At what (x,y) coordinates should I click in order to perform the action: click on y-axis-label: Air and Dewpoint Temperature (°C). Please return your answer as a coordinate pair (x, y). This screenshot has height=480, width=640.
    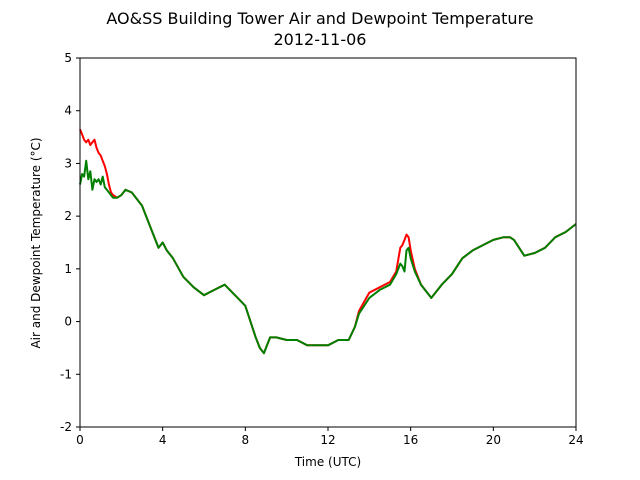
    Looking at the image, I should click on (36, 242).